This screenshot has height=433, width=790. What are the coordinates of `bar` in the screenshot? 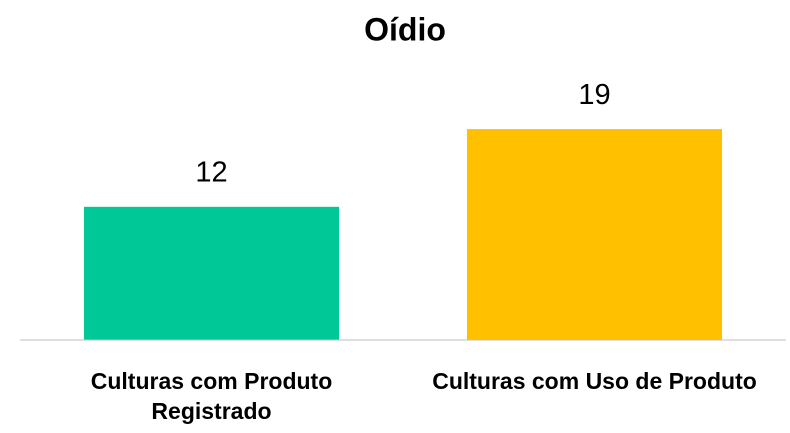 It's located at (211, 273).